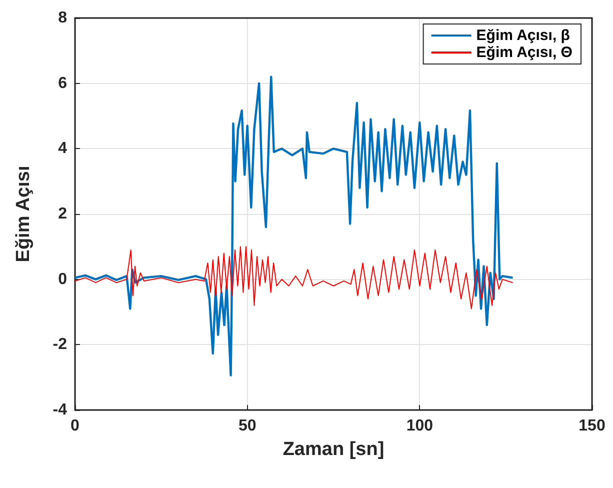 This screenshot has height=488, width=613. Describe the element at coordinates (75, 426) in the screenshot. I see `x-tick-label: 0` at that location.